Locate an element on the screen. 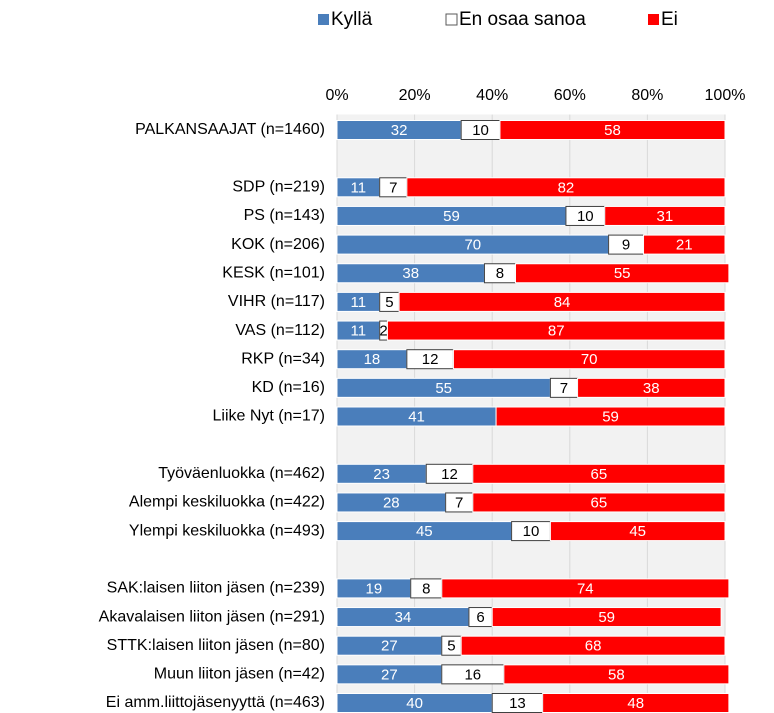  value-label: 87 is located at coordinates (556, 331).